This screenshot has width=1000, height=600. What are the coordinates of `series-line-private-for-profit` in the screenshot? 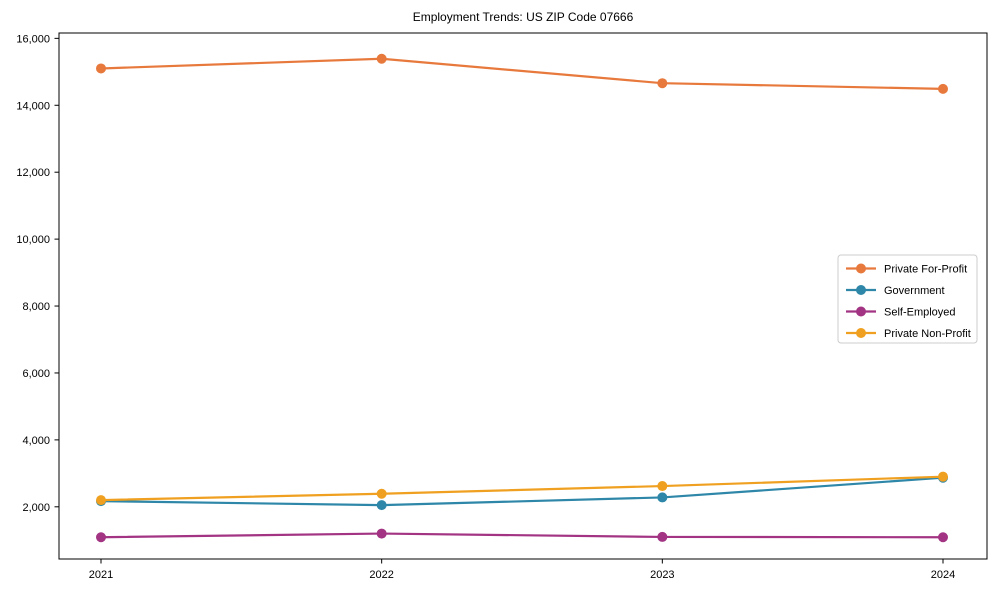 It's located at (522, 73).